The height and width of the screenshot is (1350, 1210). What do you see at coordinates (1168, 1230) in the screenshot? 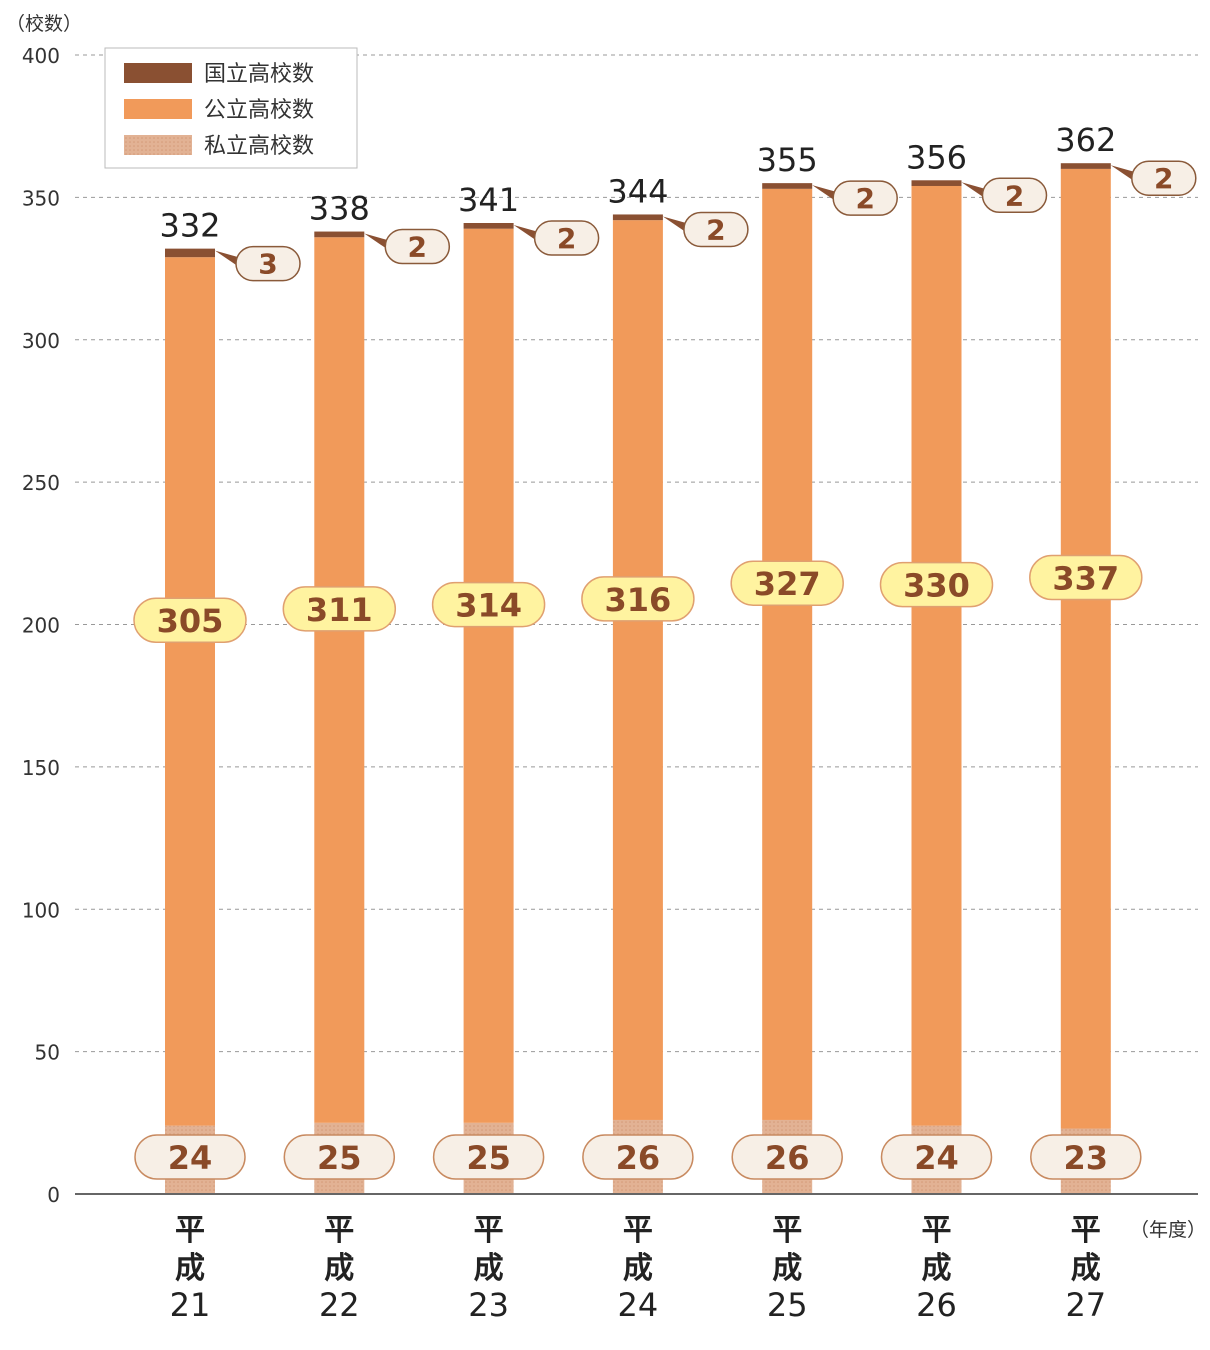
I see `x-axis-label: （年度）` at bounding box center [1168, 1230].